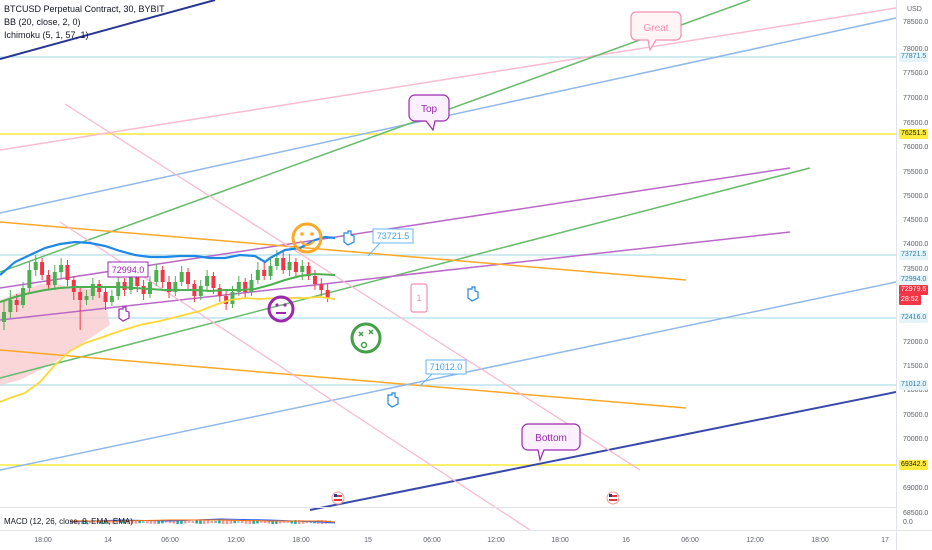 The height and width of the screenshot is (550, 932). I want to click on callout-71012: 71012.0, so click(443, 373).